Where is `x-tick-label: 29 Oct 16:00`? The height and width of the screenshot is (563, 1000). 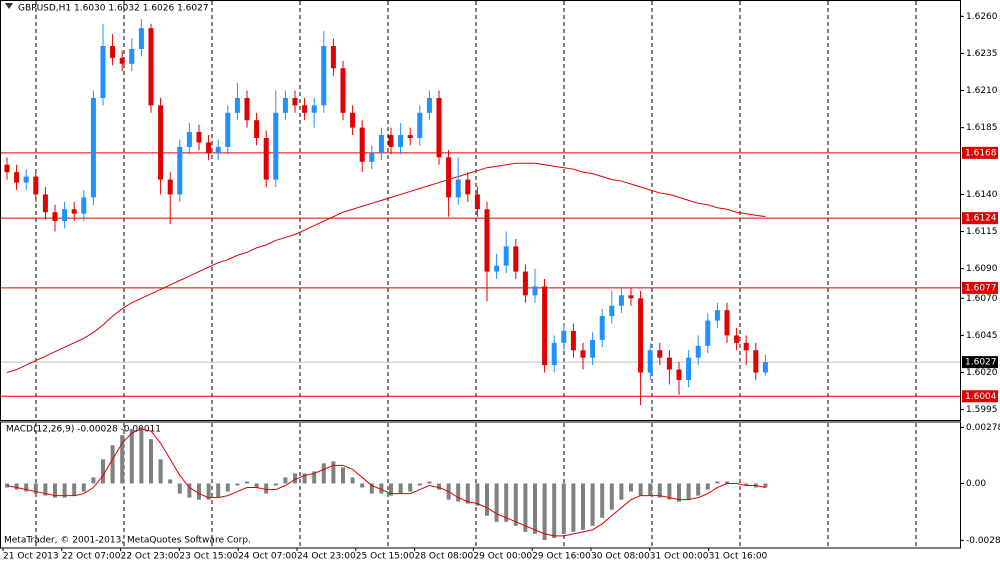 x-tick-label: 29 Oct 16:00 is located at coordinates (561, 557).